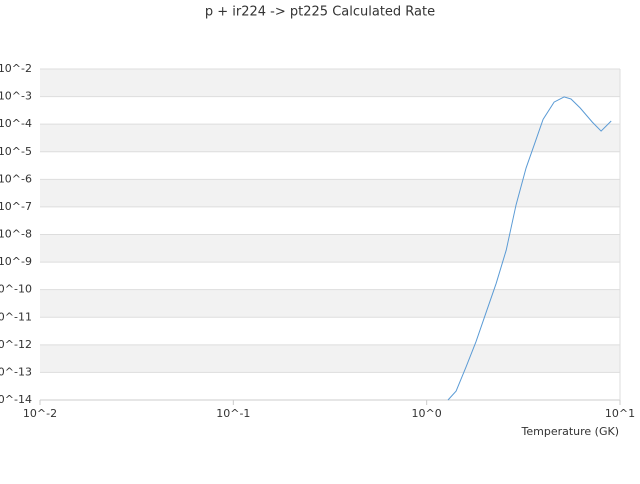 The width and height of the screenshot is (640, 484). I want to click on y-tick-label: 10^-3, so click(16, 96).